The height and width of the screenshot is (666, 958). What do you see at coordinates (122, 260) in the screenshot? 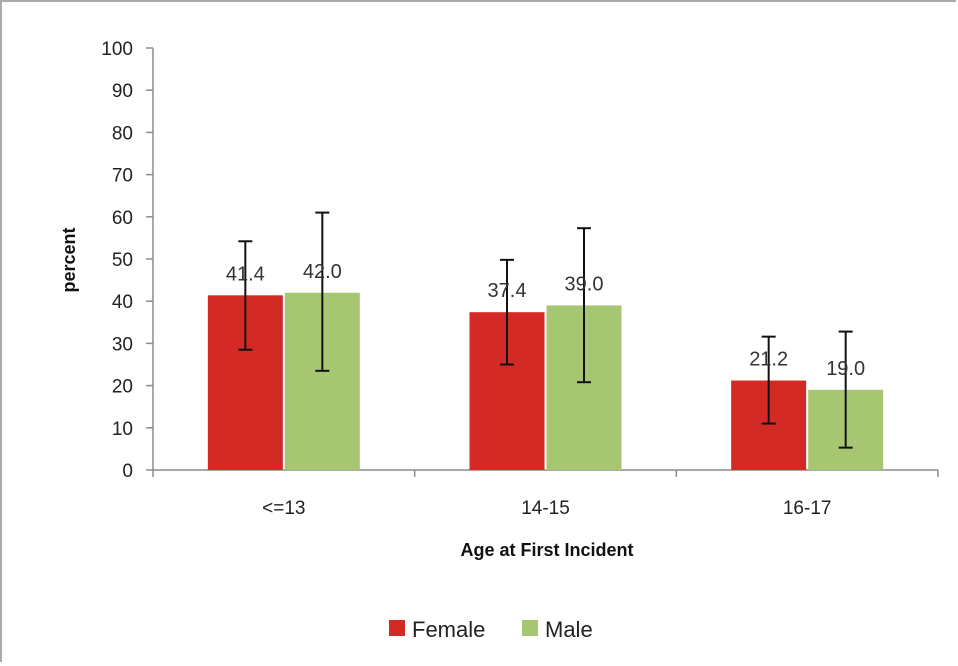
I see `y-tick-label: 50` at bounding box center [122, 260].